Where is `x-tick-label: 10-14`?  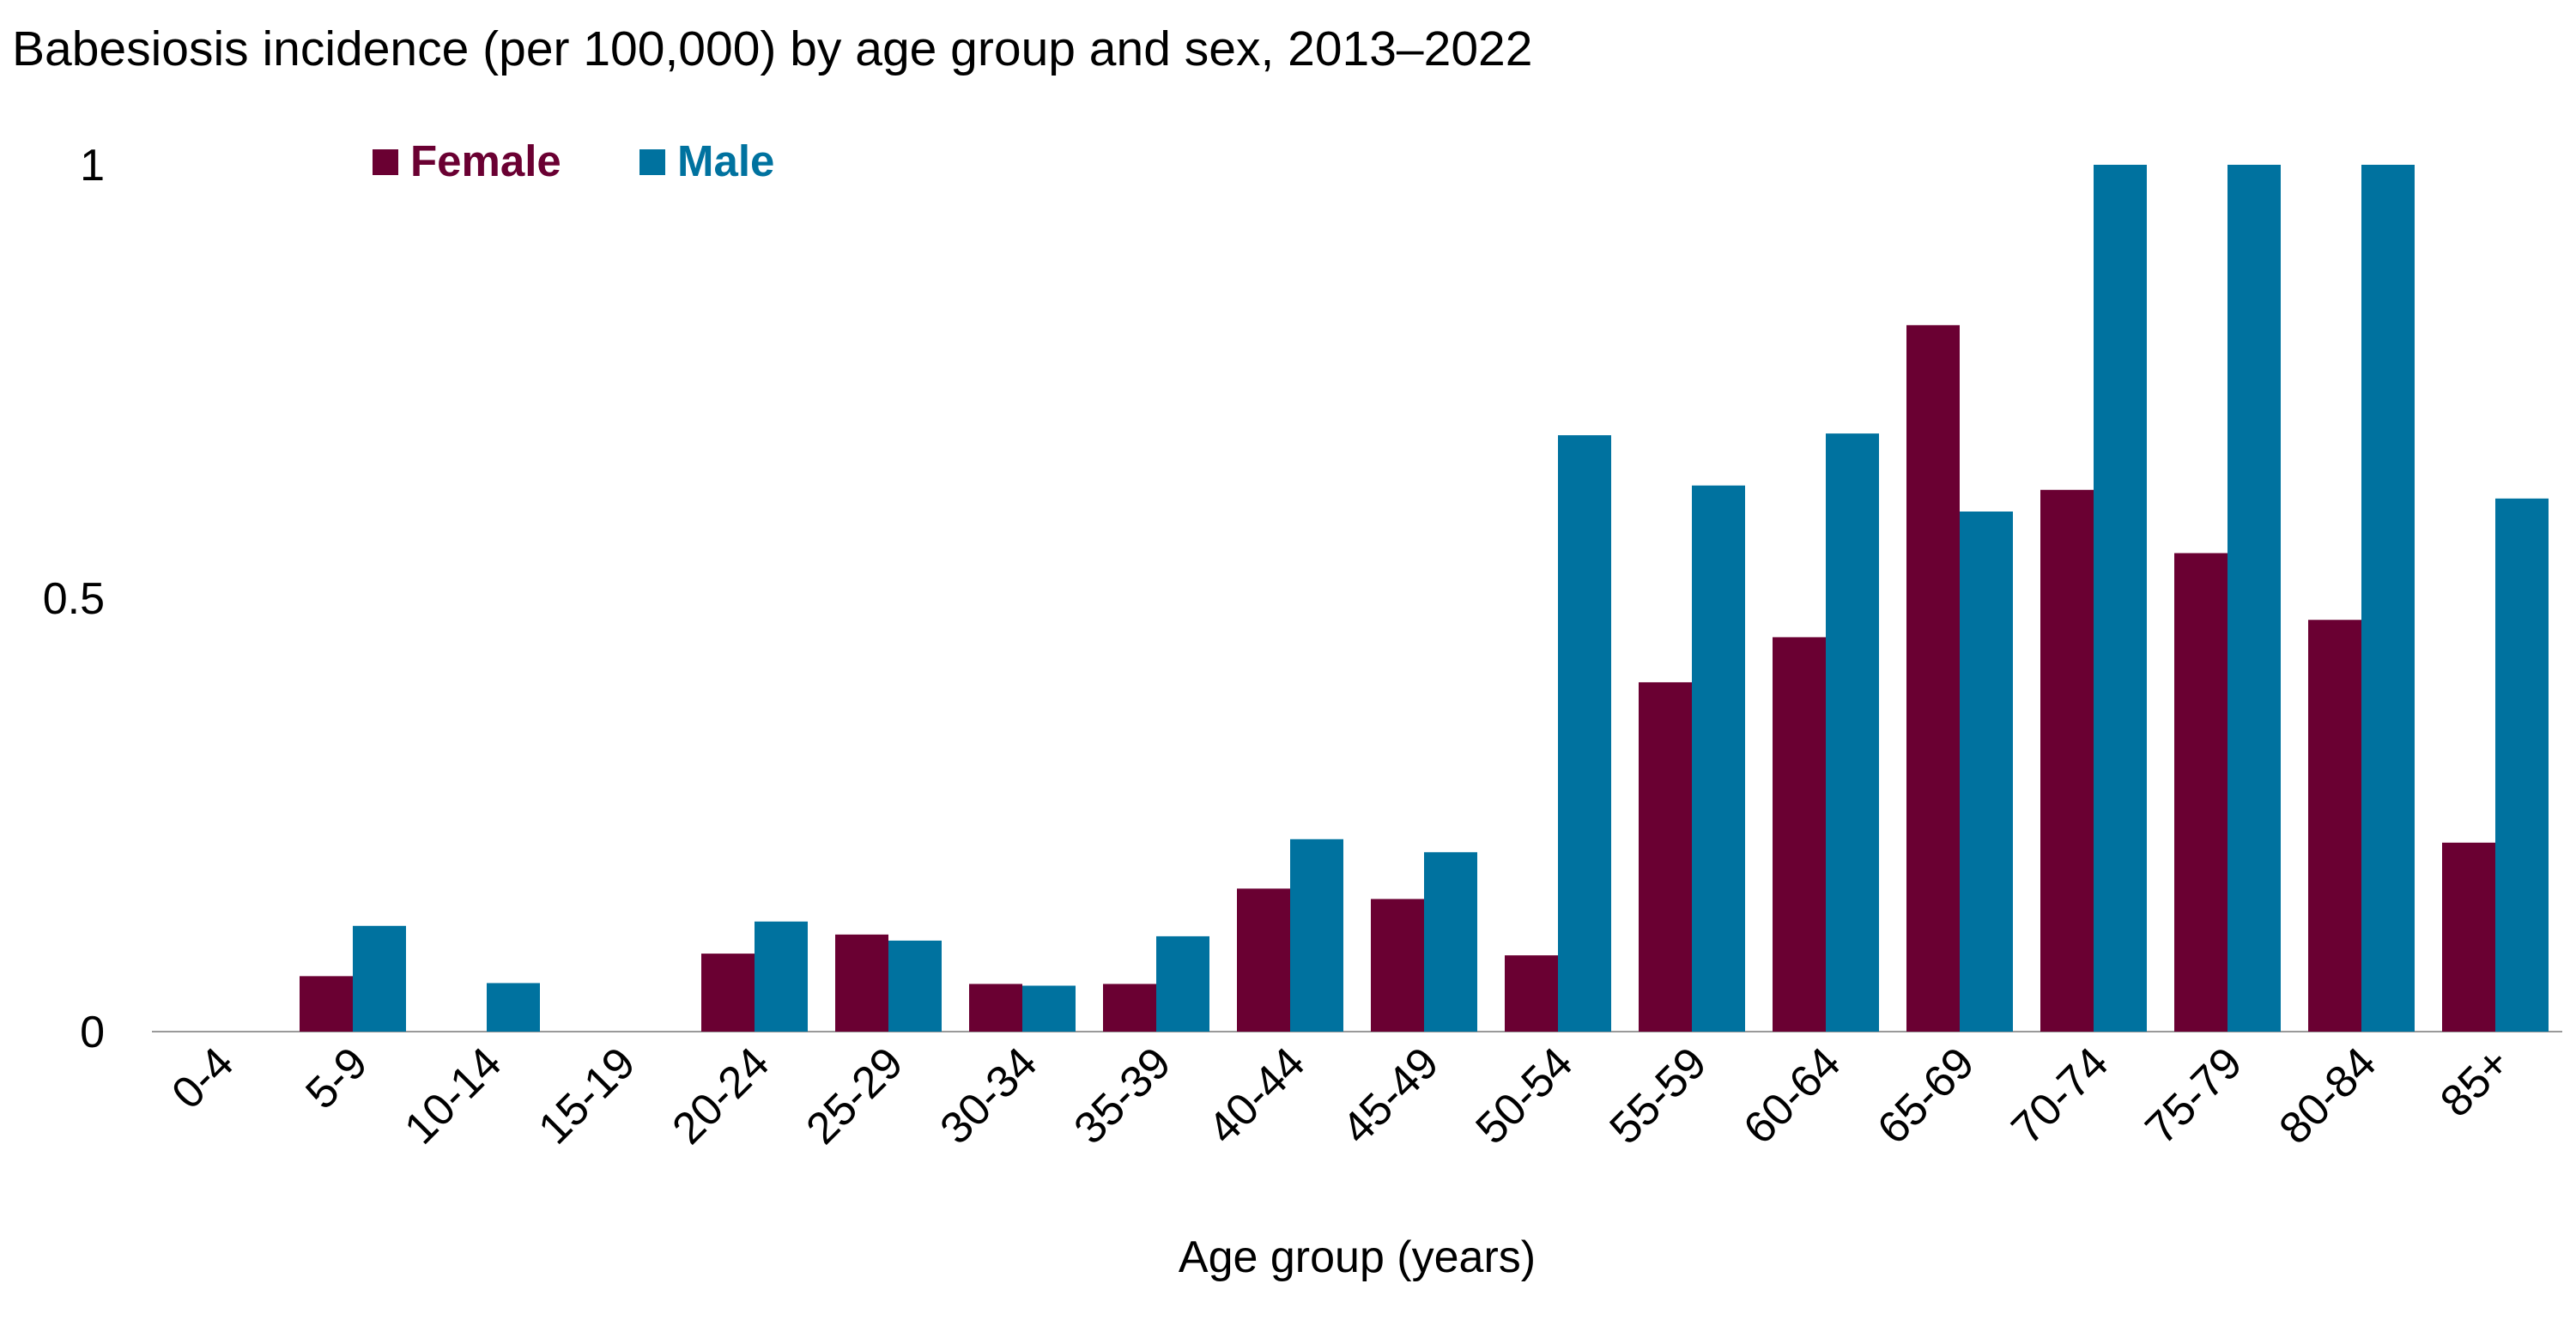
x-tick-label: 10-14 is located at coordinates (453, 1095).